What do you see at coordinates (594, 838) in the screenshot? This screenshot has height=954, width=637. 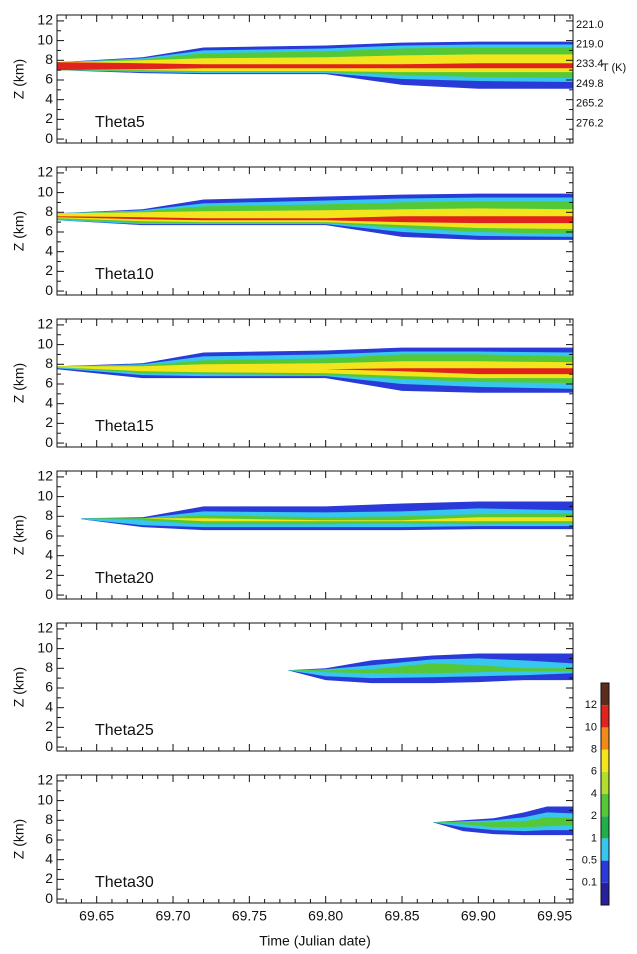 I see `colorbar-label: 1` at bounding box center [594, 838].